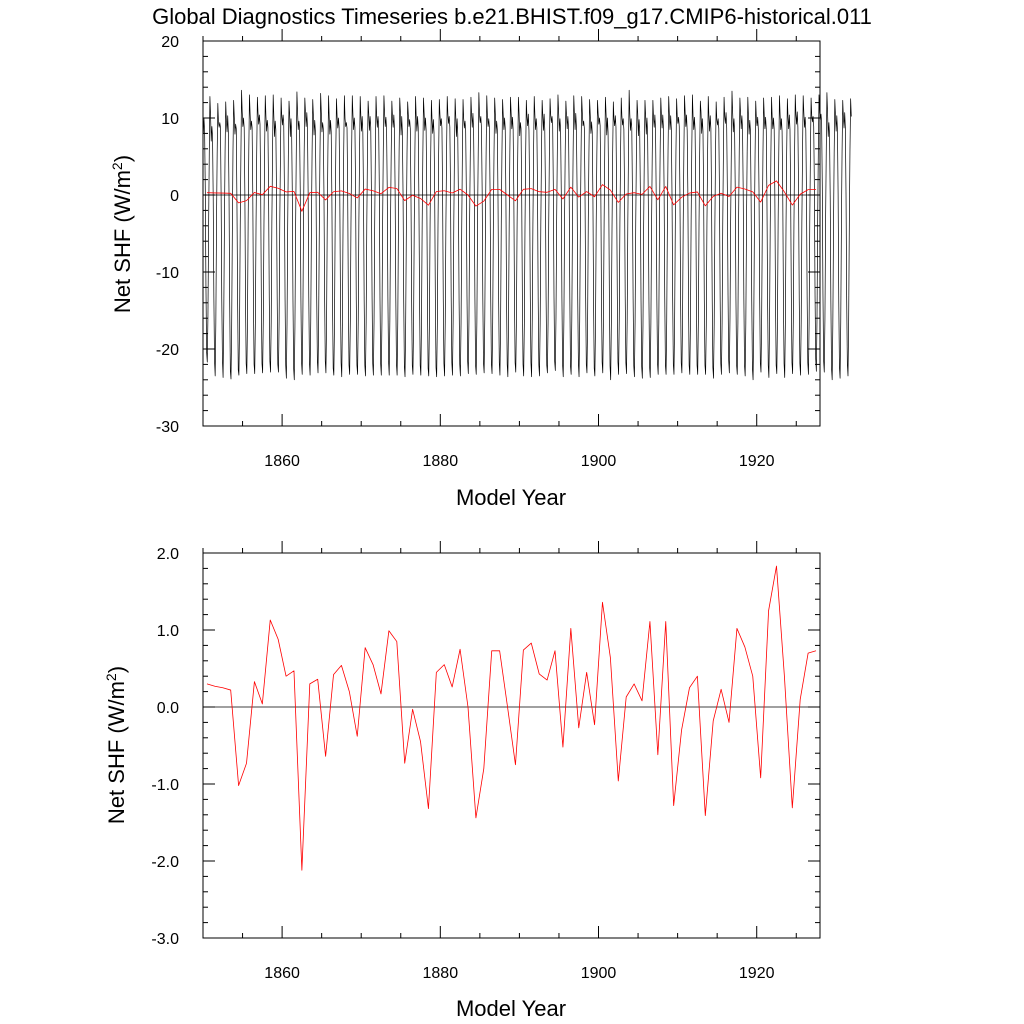 This screenshot has width=1024, height=1024. What do you see at coordinates (167, 427) in the screenshot?
I see `panel-top-ytick-label: -30` at bounding box center [167, 427].